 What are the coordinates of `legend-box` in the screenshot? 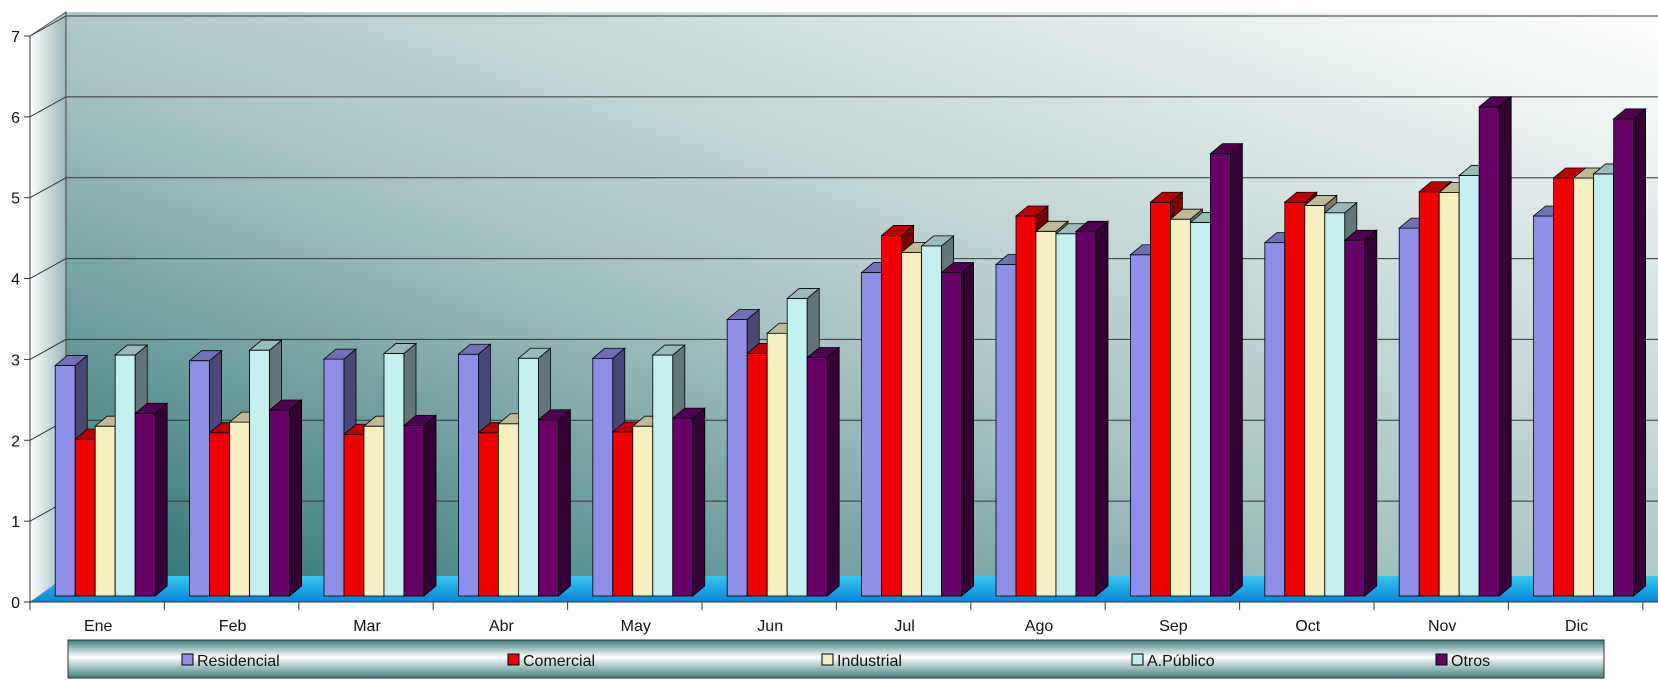 It's located at (836, 659).